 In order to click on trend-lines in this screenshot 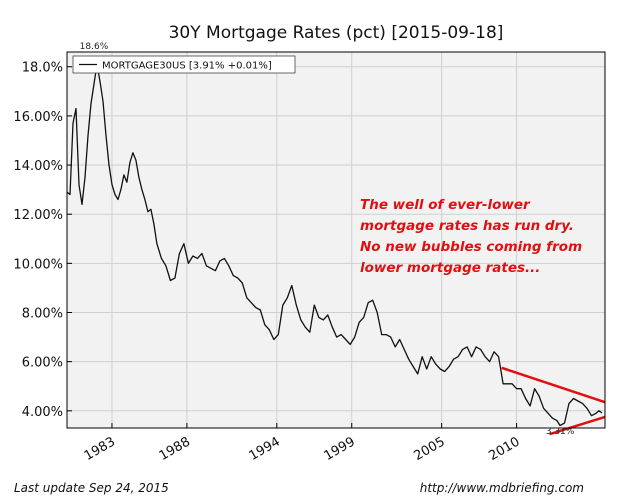, I will do `click(553, 401)`.